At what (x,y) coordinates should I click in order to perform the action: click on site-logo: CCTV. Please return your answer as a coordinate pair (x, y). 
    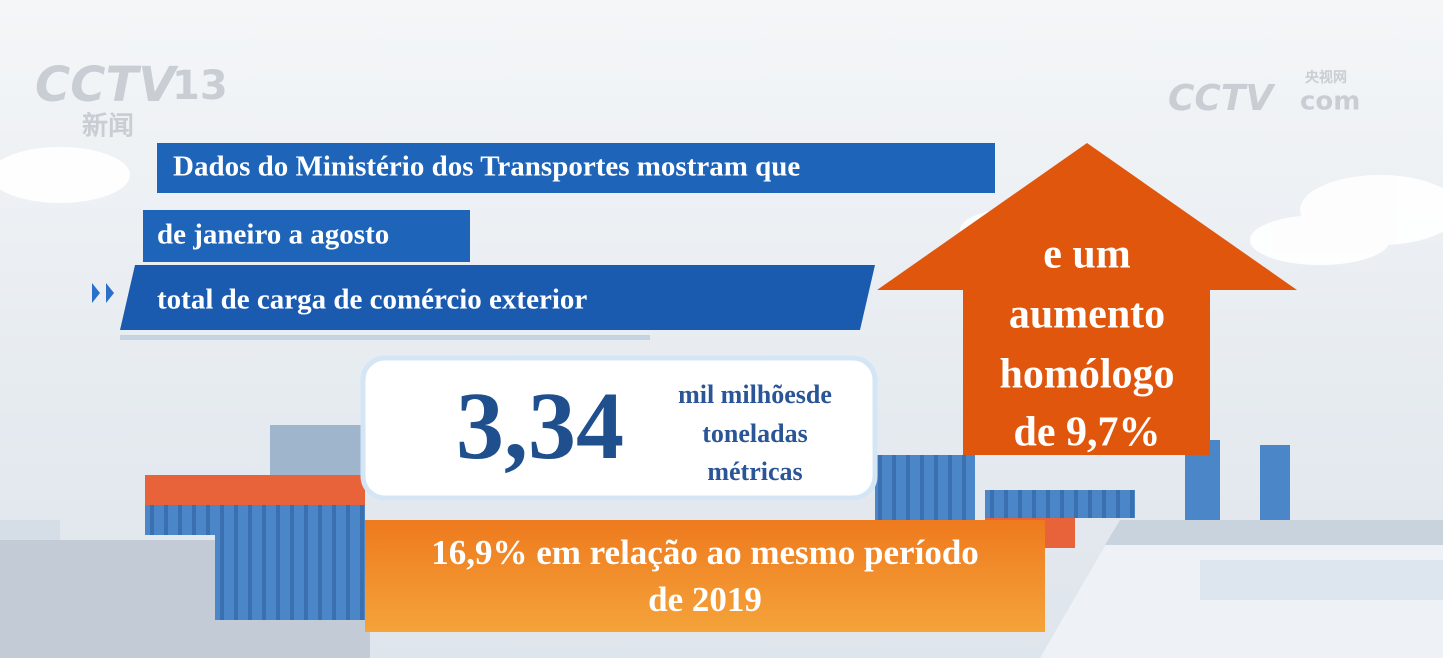
    Looking at the image, I should click on (1222, 98).